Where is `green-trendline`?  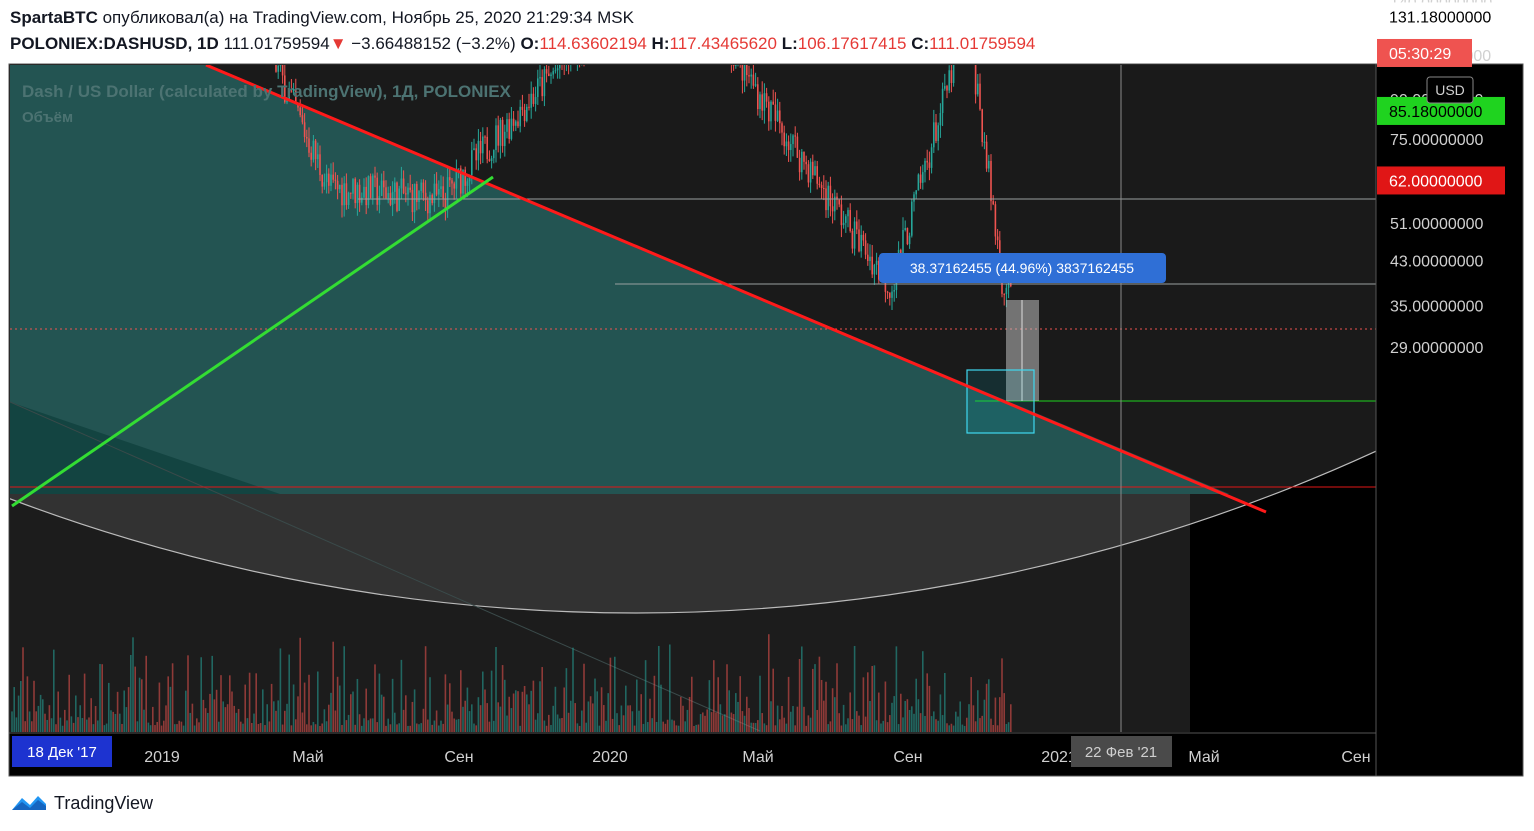
green-trendline is located at coordinates (252, 341).